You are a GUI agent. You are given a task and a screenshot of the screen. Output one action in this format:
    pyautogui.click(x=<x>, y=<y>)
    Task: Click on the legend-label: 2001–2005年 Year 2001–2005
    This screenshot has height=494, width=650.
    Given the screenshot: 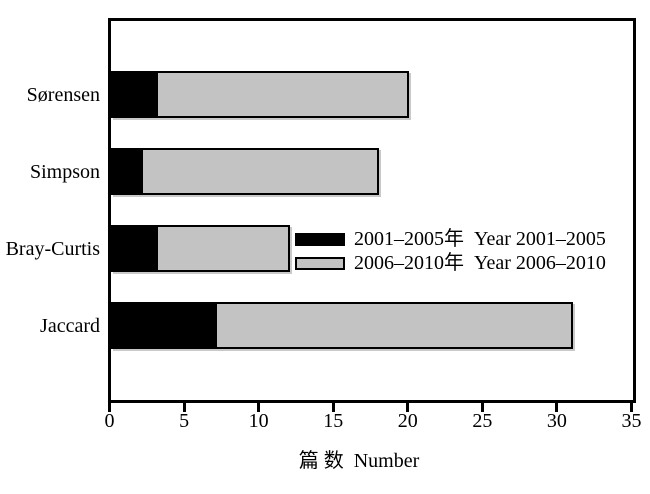 What is the action you would take?
    pyautogui.click(x=480, y=239)
    